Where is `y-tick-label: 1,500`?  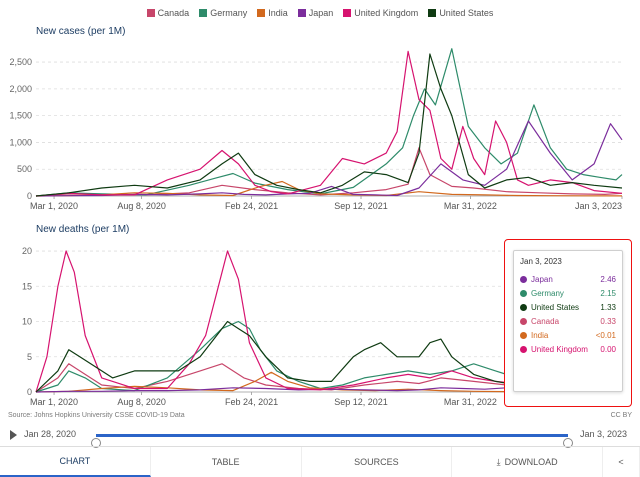 y-tick-label: 1,500 is located at coordinates (20, 116).